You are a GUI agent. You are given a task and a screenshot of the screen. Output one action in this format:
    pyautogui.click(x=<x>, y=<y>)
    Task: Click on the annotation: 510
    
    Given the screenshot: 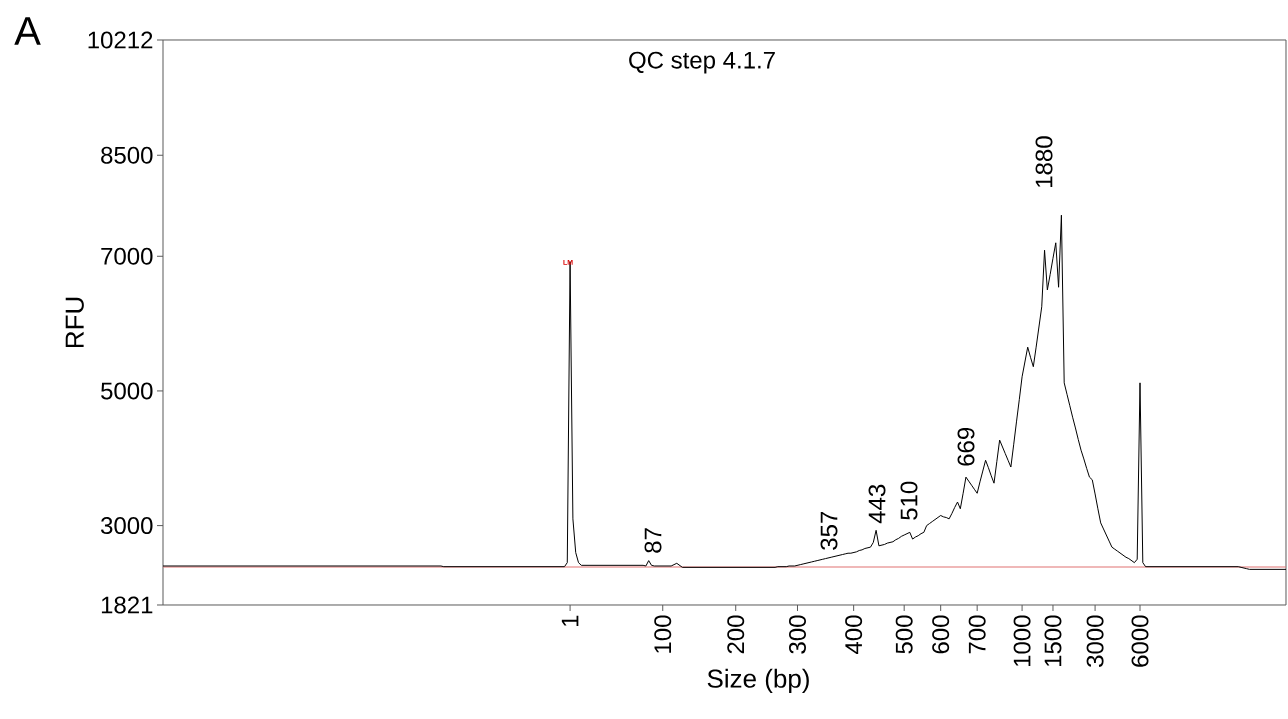 What is the action you would take?
    pyautogui.click(x=909, y=500)
    